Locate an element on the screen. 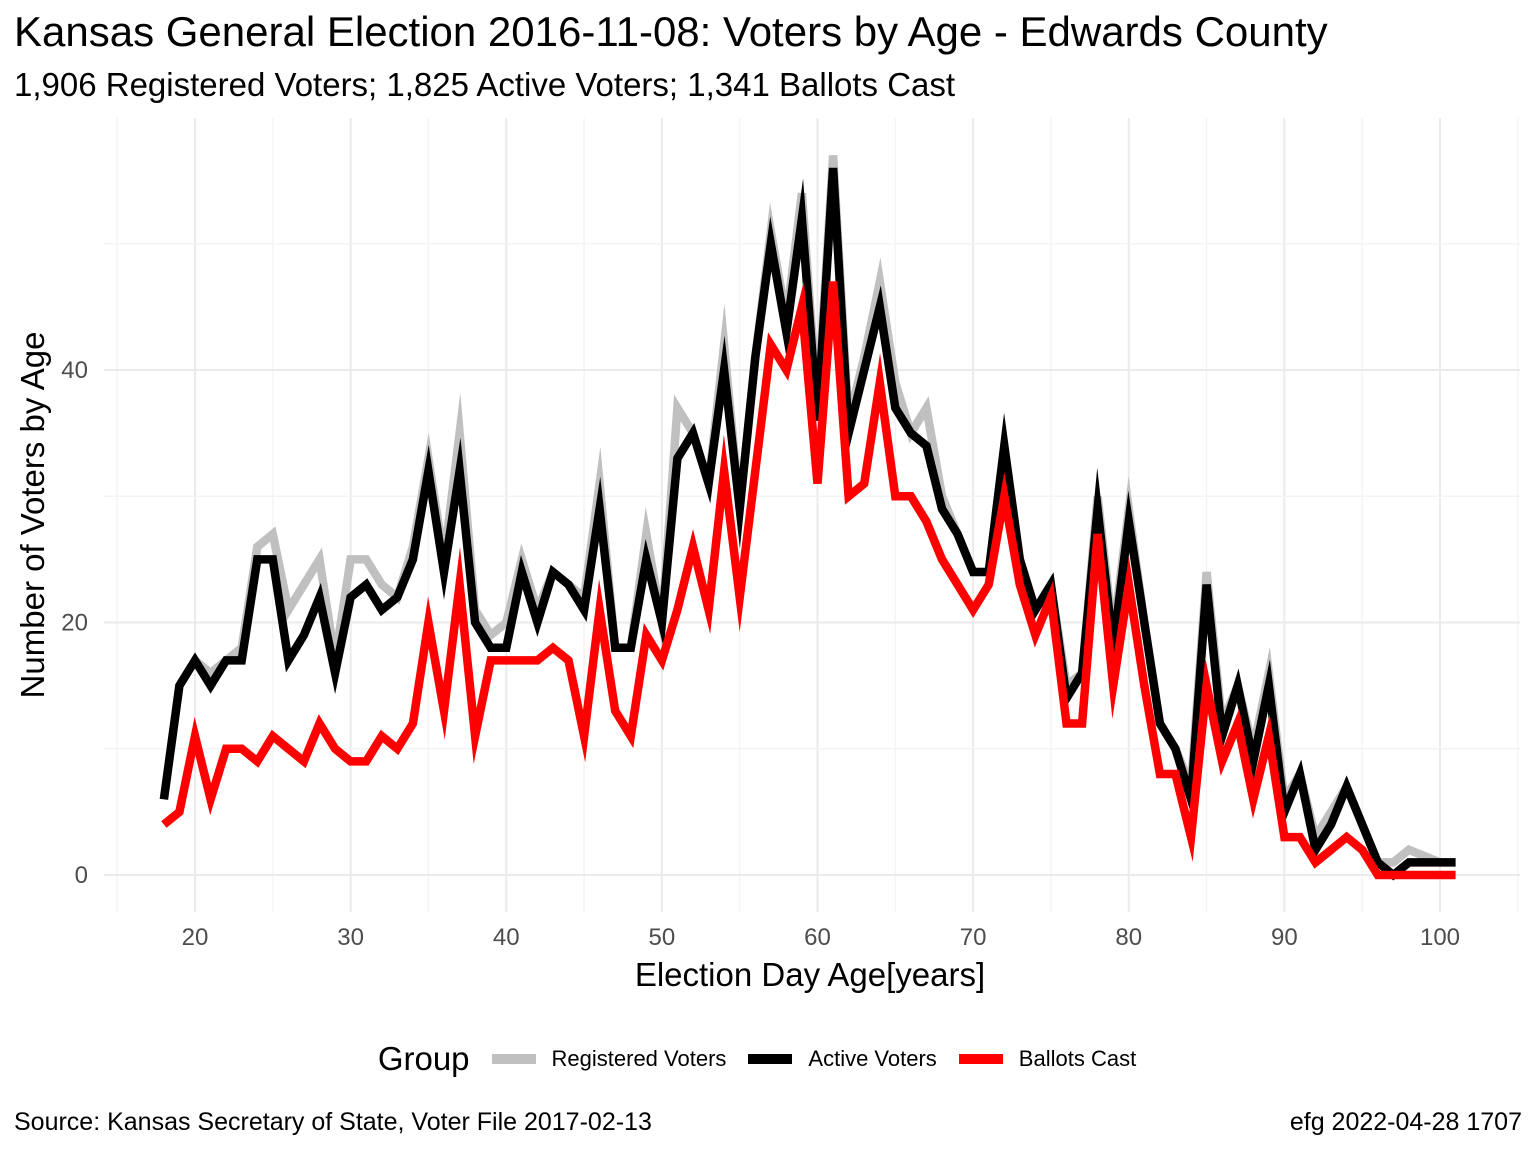  x-tick-labels: 20 30 40 50 60 70 80 90 100 is located at coordinates (821, 937).